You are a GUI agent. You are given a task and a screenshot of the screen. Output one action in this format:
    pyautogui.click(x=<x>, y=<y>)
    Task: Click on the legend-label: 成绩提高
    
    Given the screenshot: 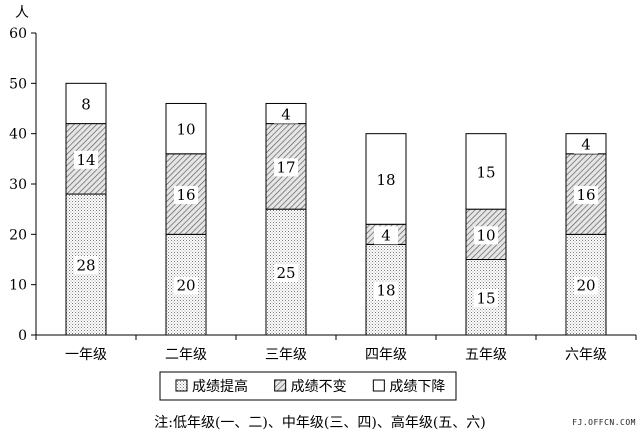 What is the action you would take?
    pyautogui.click(x=220, y=386)
    